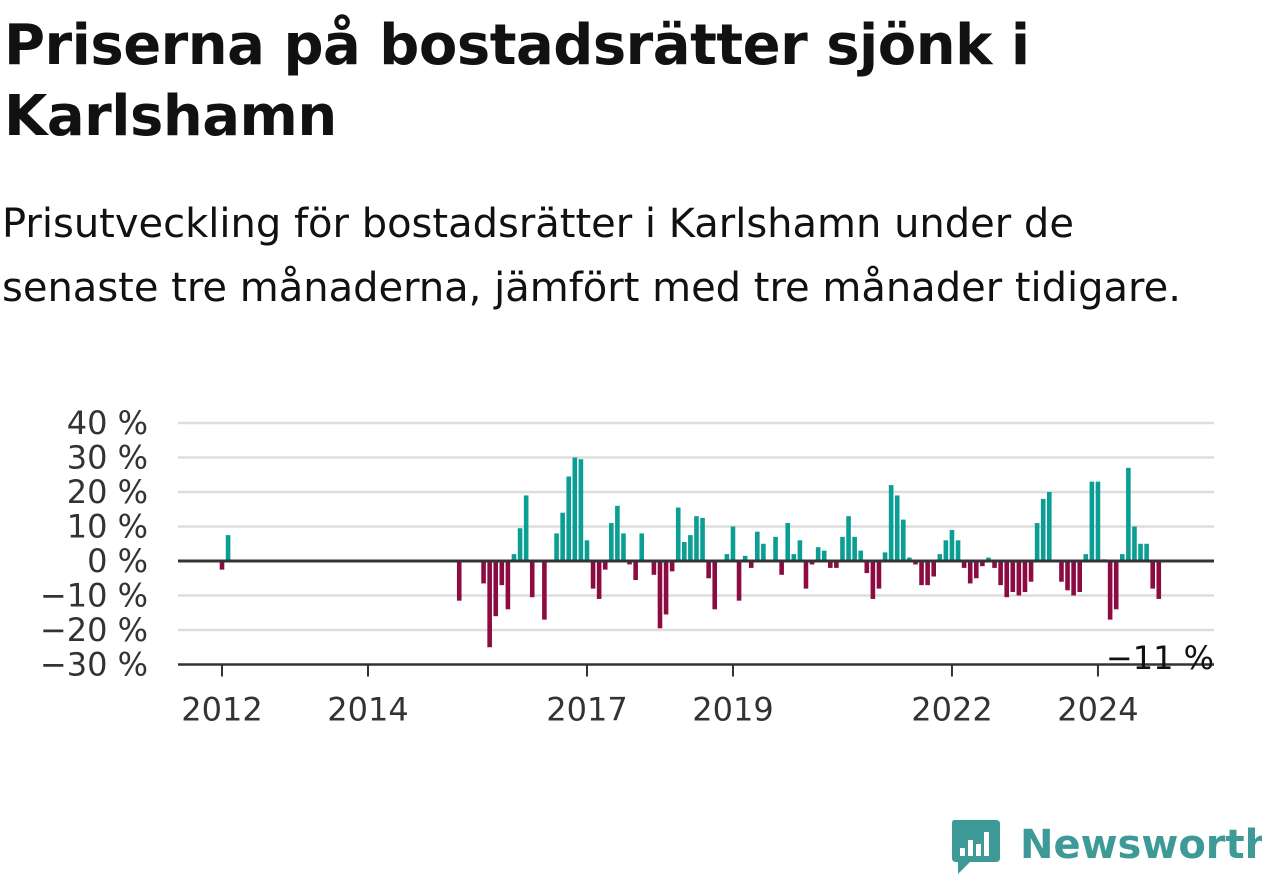 The height and width of the screenshot is (879, 1262). I want to click on x-axis: 2012 2014 2017 2019 2022 2024, so click(696, 696).